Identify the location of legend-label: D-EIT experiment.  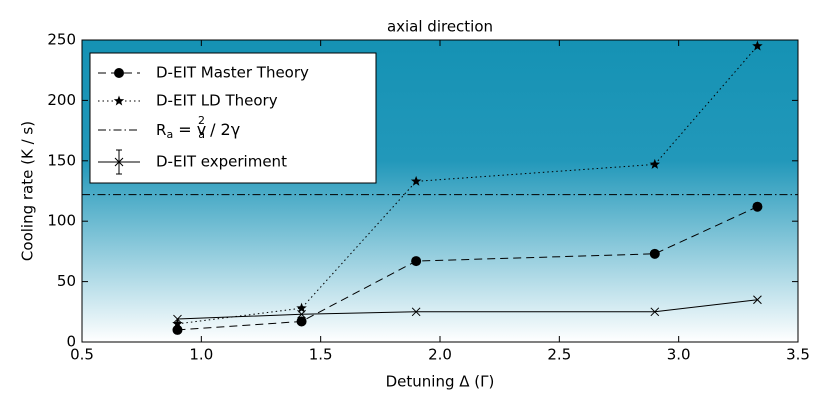
(221, 162).